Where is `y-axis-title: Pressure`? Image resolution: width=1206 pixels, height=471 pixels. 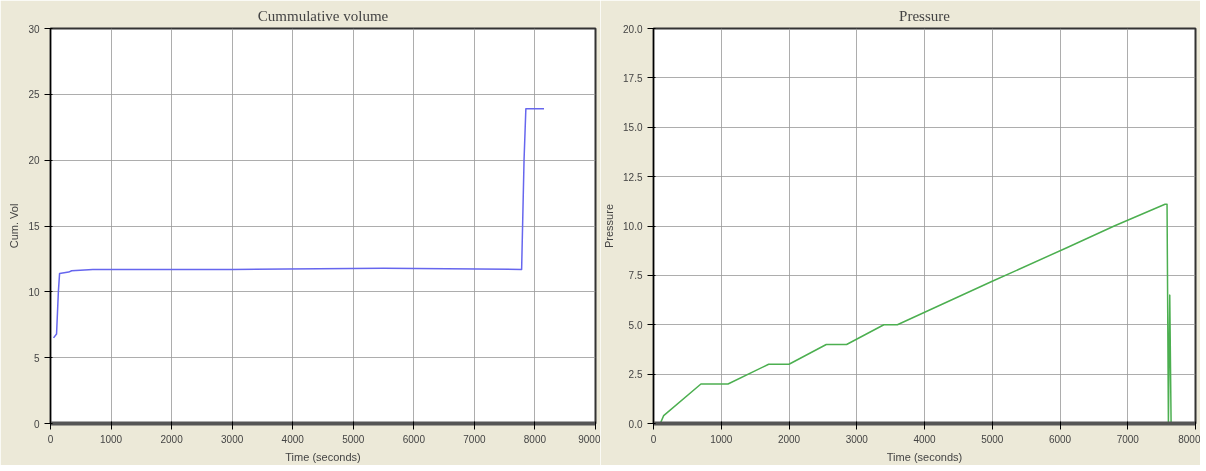 y-axis-title: Pressure is located at coordinates (609, 226).